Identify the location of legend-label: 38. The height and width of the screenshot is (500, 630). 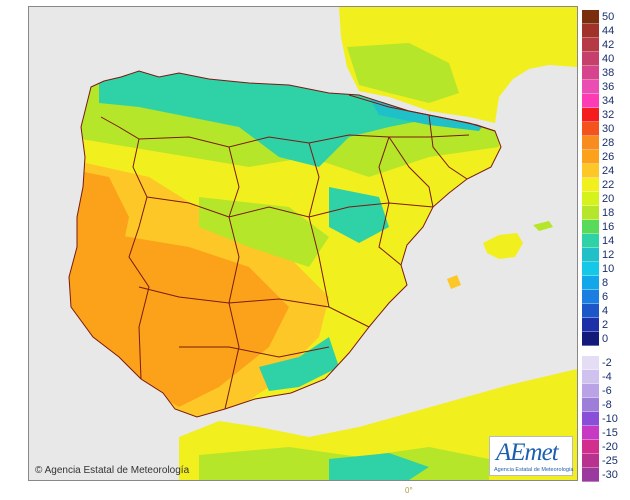
(608, 73).